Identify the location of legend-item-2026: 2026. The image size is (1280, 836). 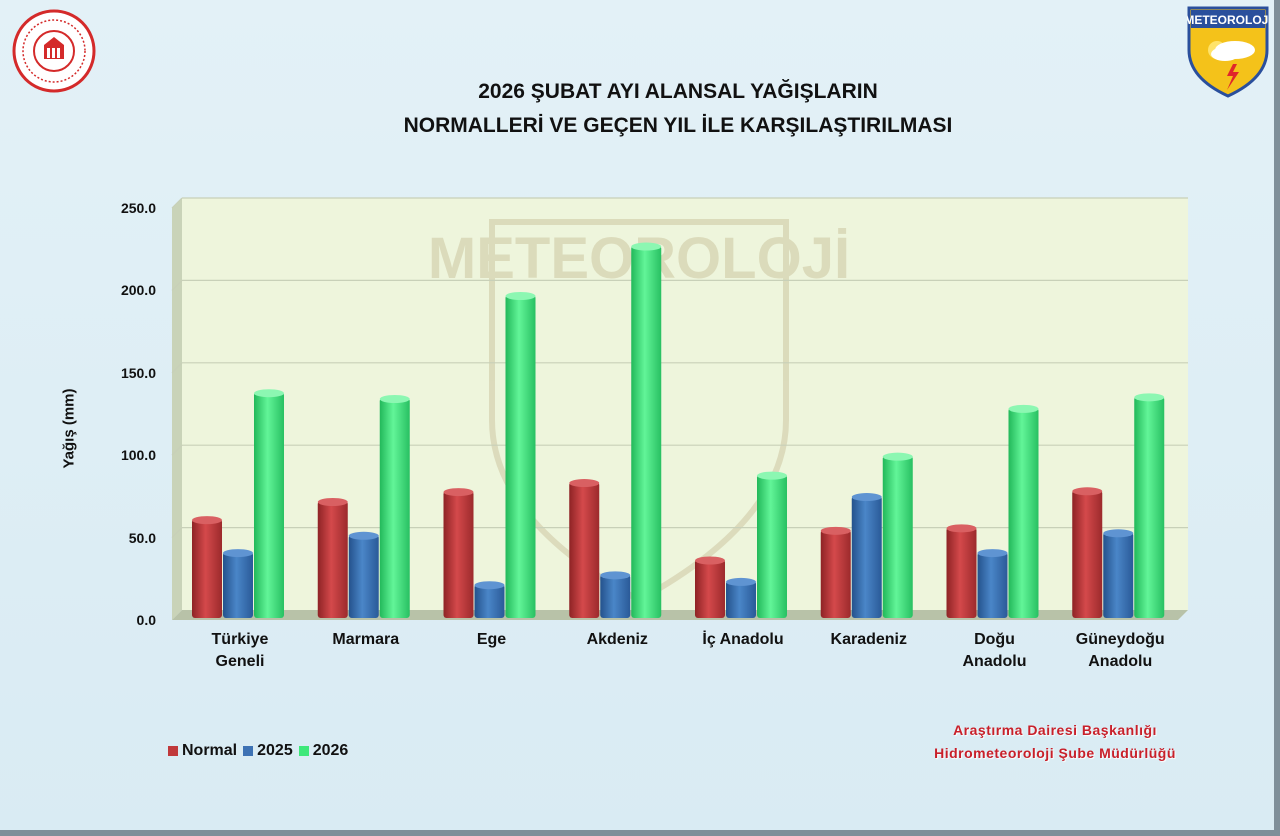
(323, 751).